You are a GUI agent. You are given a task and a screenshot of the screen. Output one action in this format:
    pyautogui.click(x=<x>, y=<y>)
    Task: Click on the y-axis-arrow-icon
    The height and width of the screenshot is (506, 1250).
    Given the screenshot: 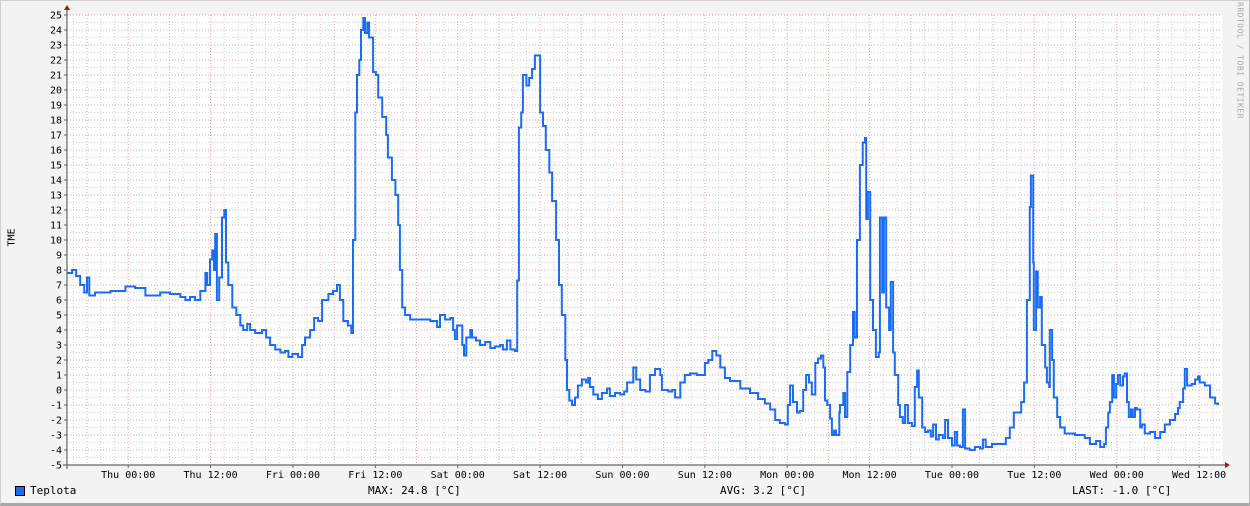 What is the action you would take?
    pyautogui.click(x=67, y=7)
    